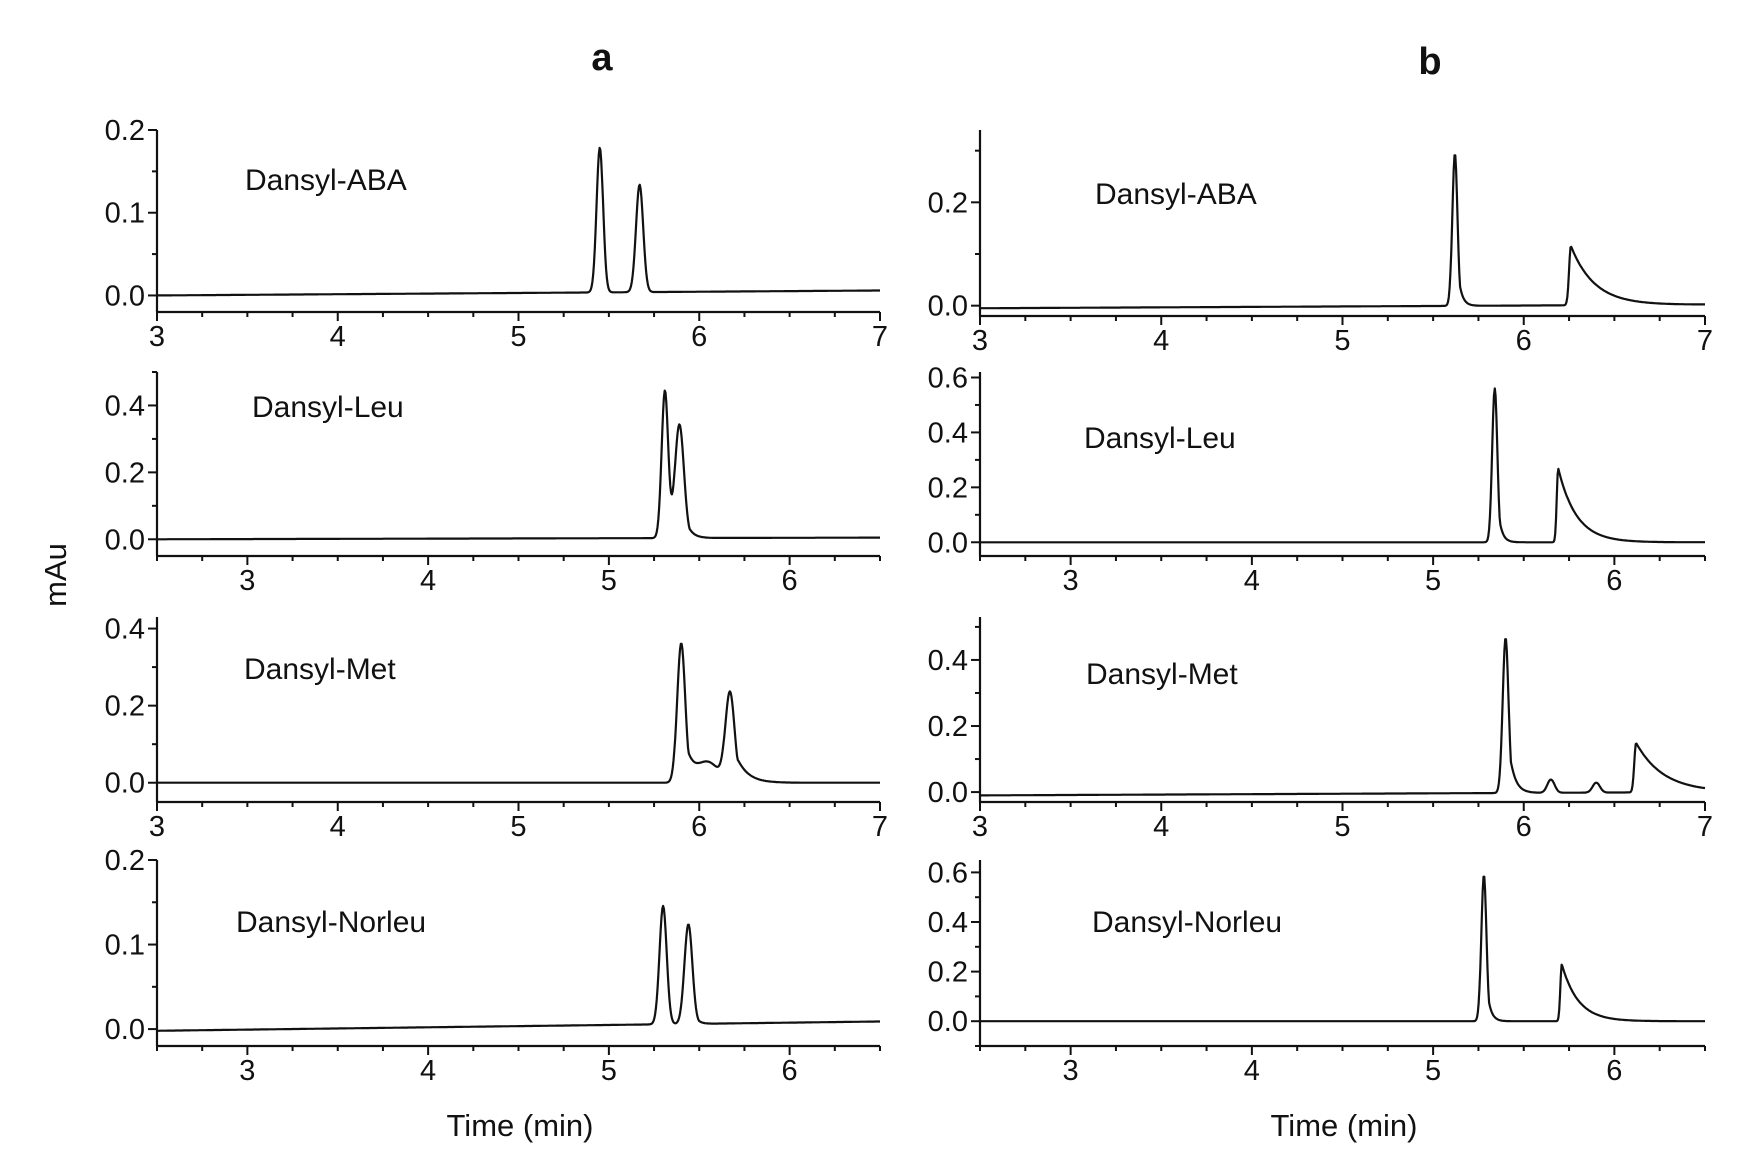  I want to click on chart-panel-b-aba: 3 4 5 6 7 0.0 0.2 Dansyl-ABA, so click(1320, 243).